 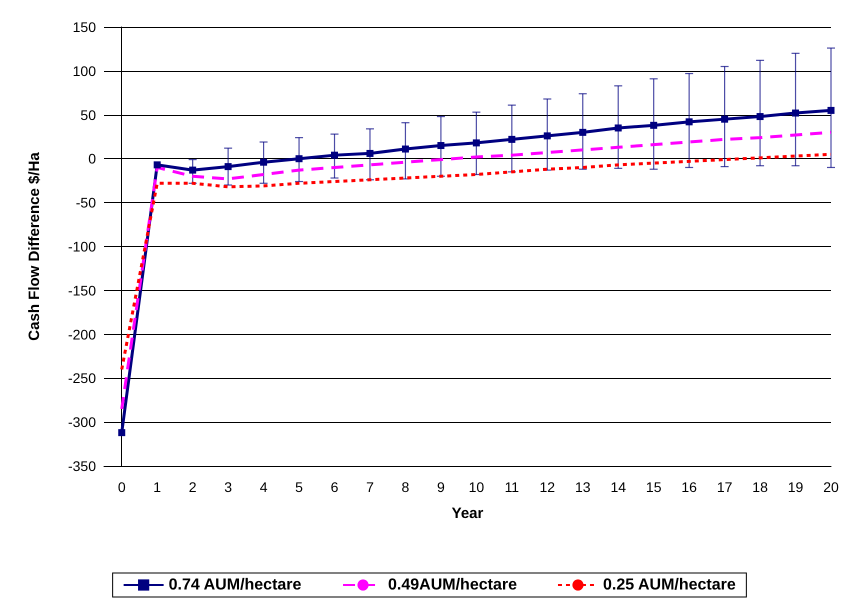 I want to click on legend-label: 0.25 AUM/hectare, so click(x=669, y=585).